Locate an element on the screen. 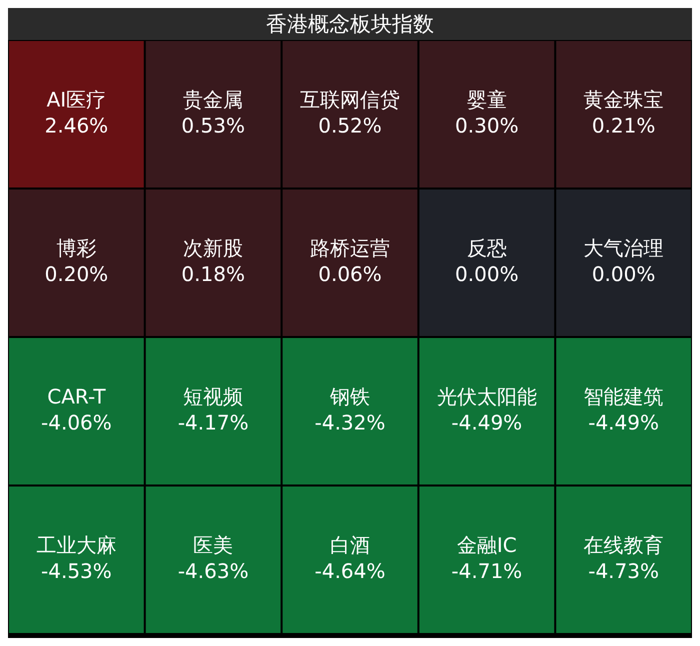 The width and height of the screenshot is (700, 646). data-label: 0.06% is located at coordinates (350, 274).